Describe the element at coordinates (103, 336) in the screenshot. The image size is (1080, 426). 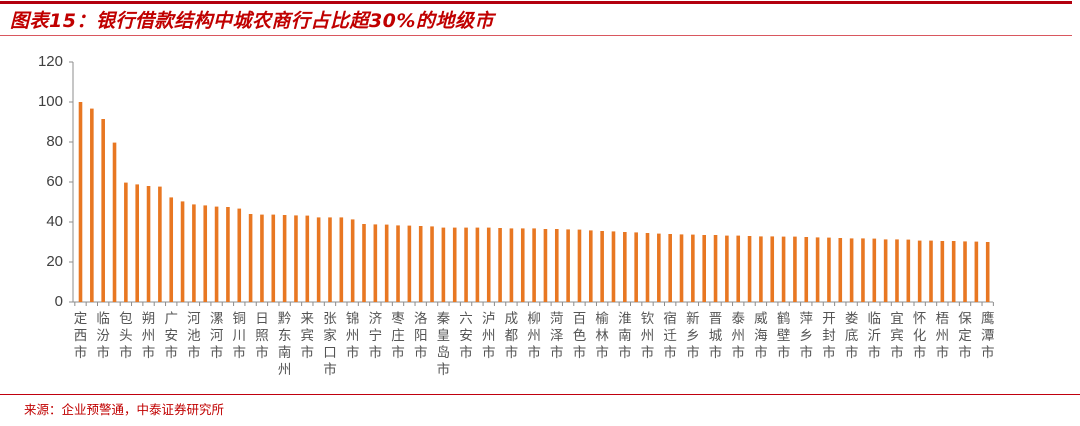
I see `x-category-label: 临汾市` at that location.